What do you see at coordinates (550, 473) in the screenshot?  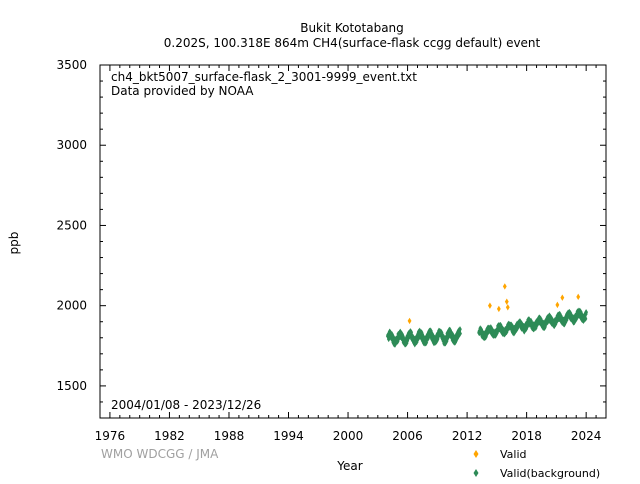 I see `legend-label-background: Valid(background)` at bounding box center [550, 473].